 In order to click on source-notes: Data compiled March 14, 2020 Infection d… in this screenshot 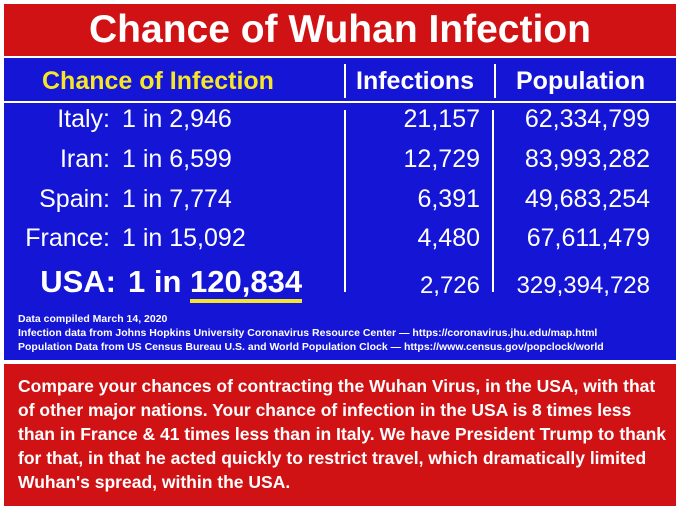, I will do `click(311, 333)`.